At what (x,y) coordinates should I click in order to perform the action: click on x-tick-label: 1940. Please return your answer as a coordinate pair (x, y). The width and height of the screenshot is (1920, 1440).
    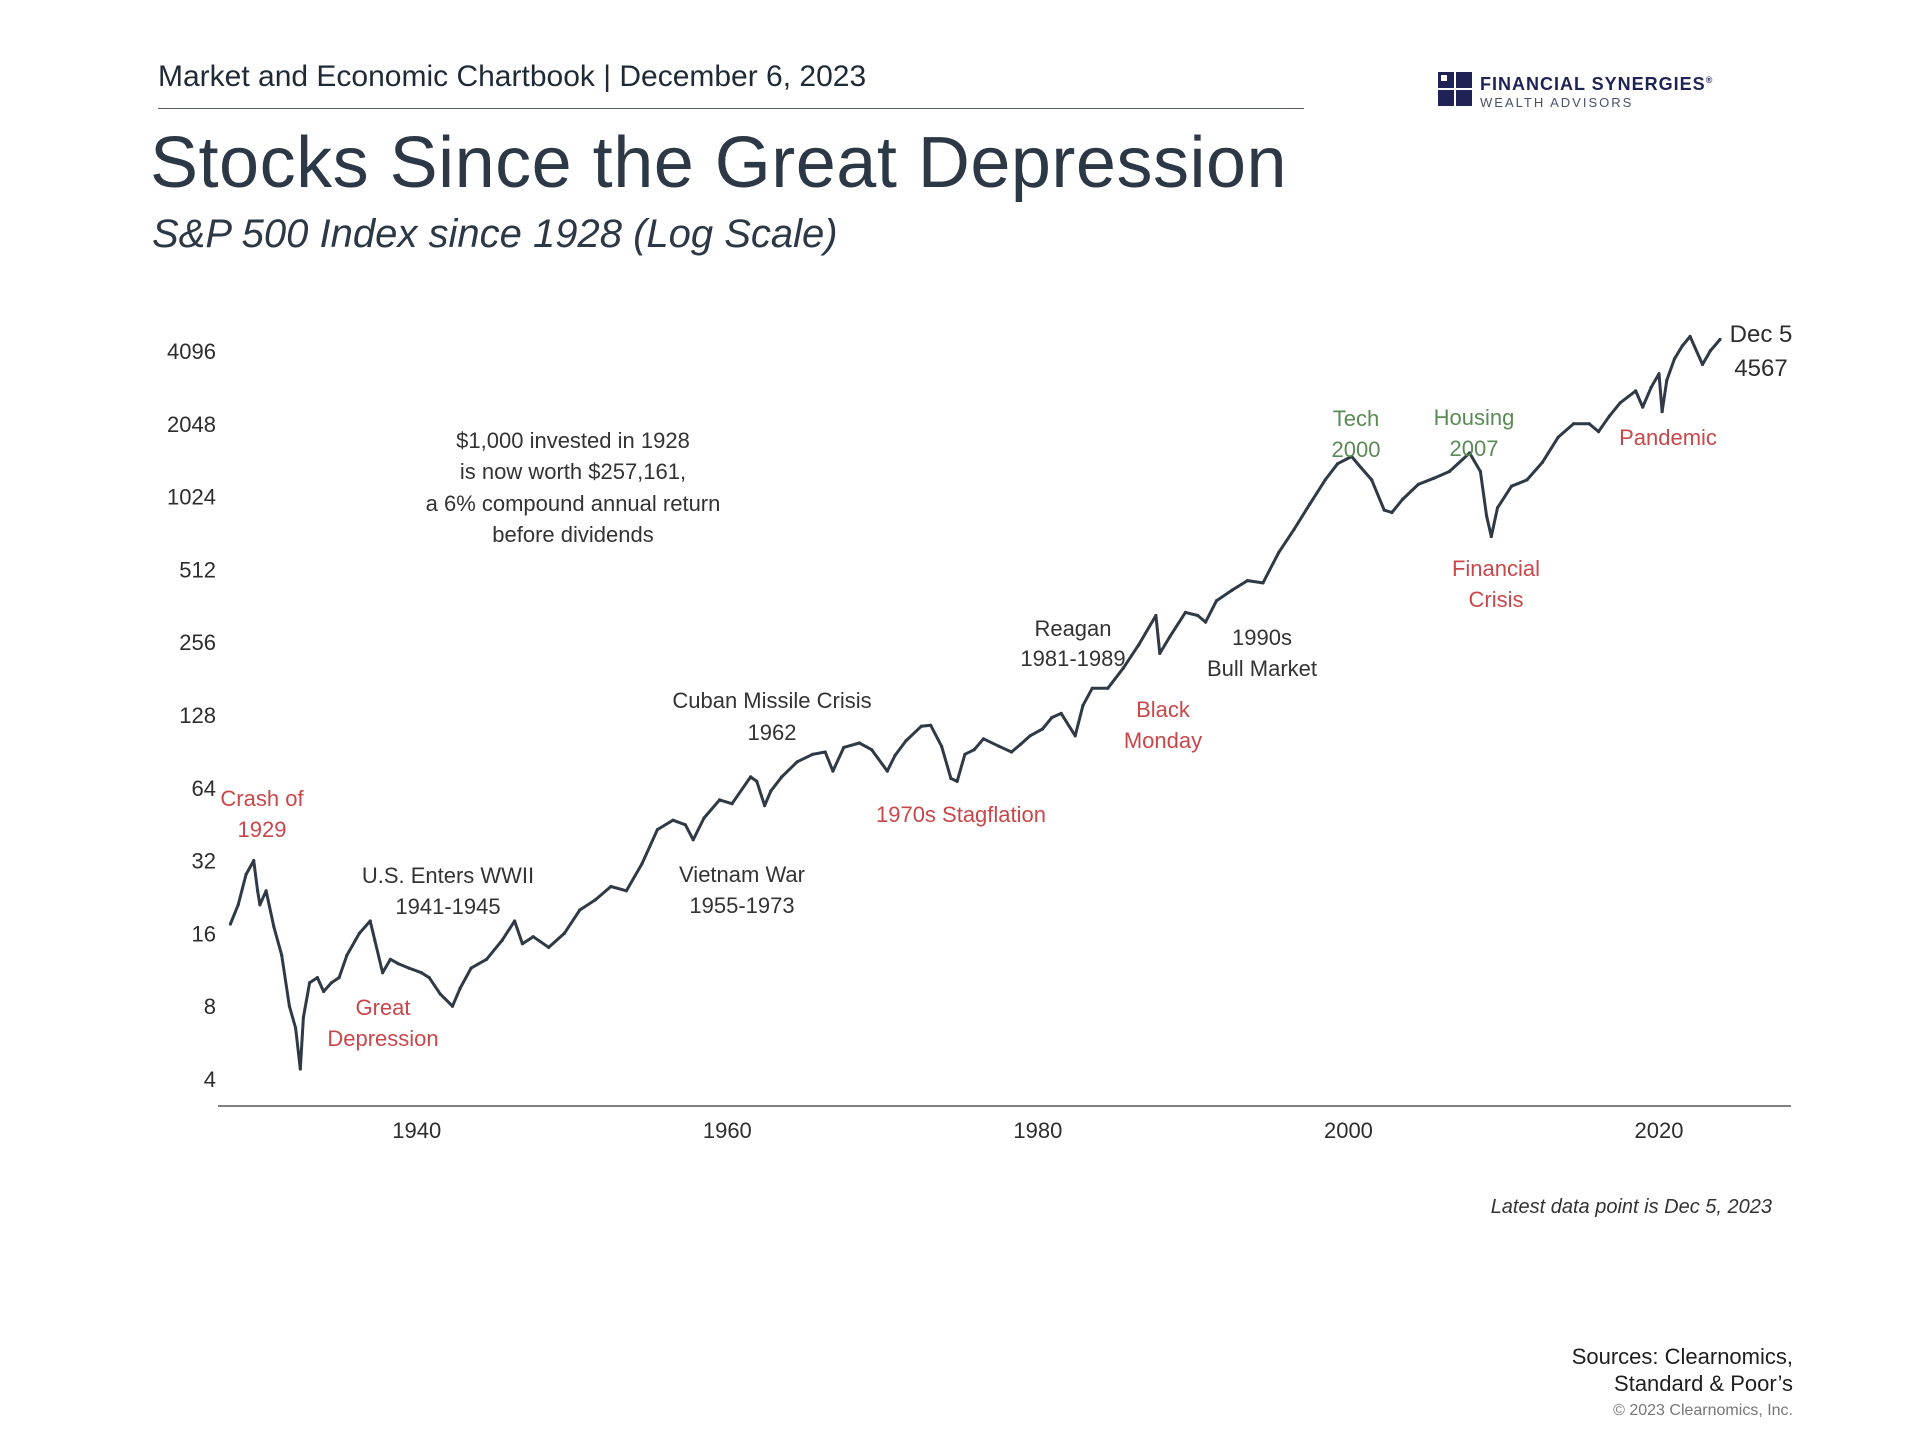
    Looking at the image, I should click on (416, 1130).